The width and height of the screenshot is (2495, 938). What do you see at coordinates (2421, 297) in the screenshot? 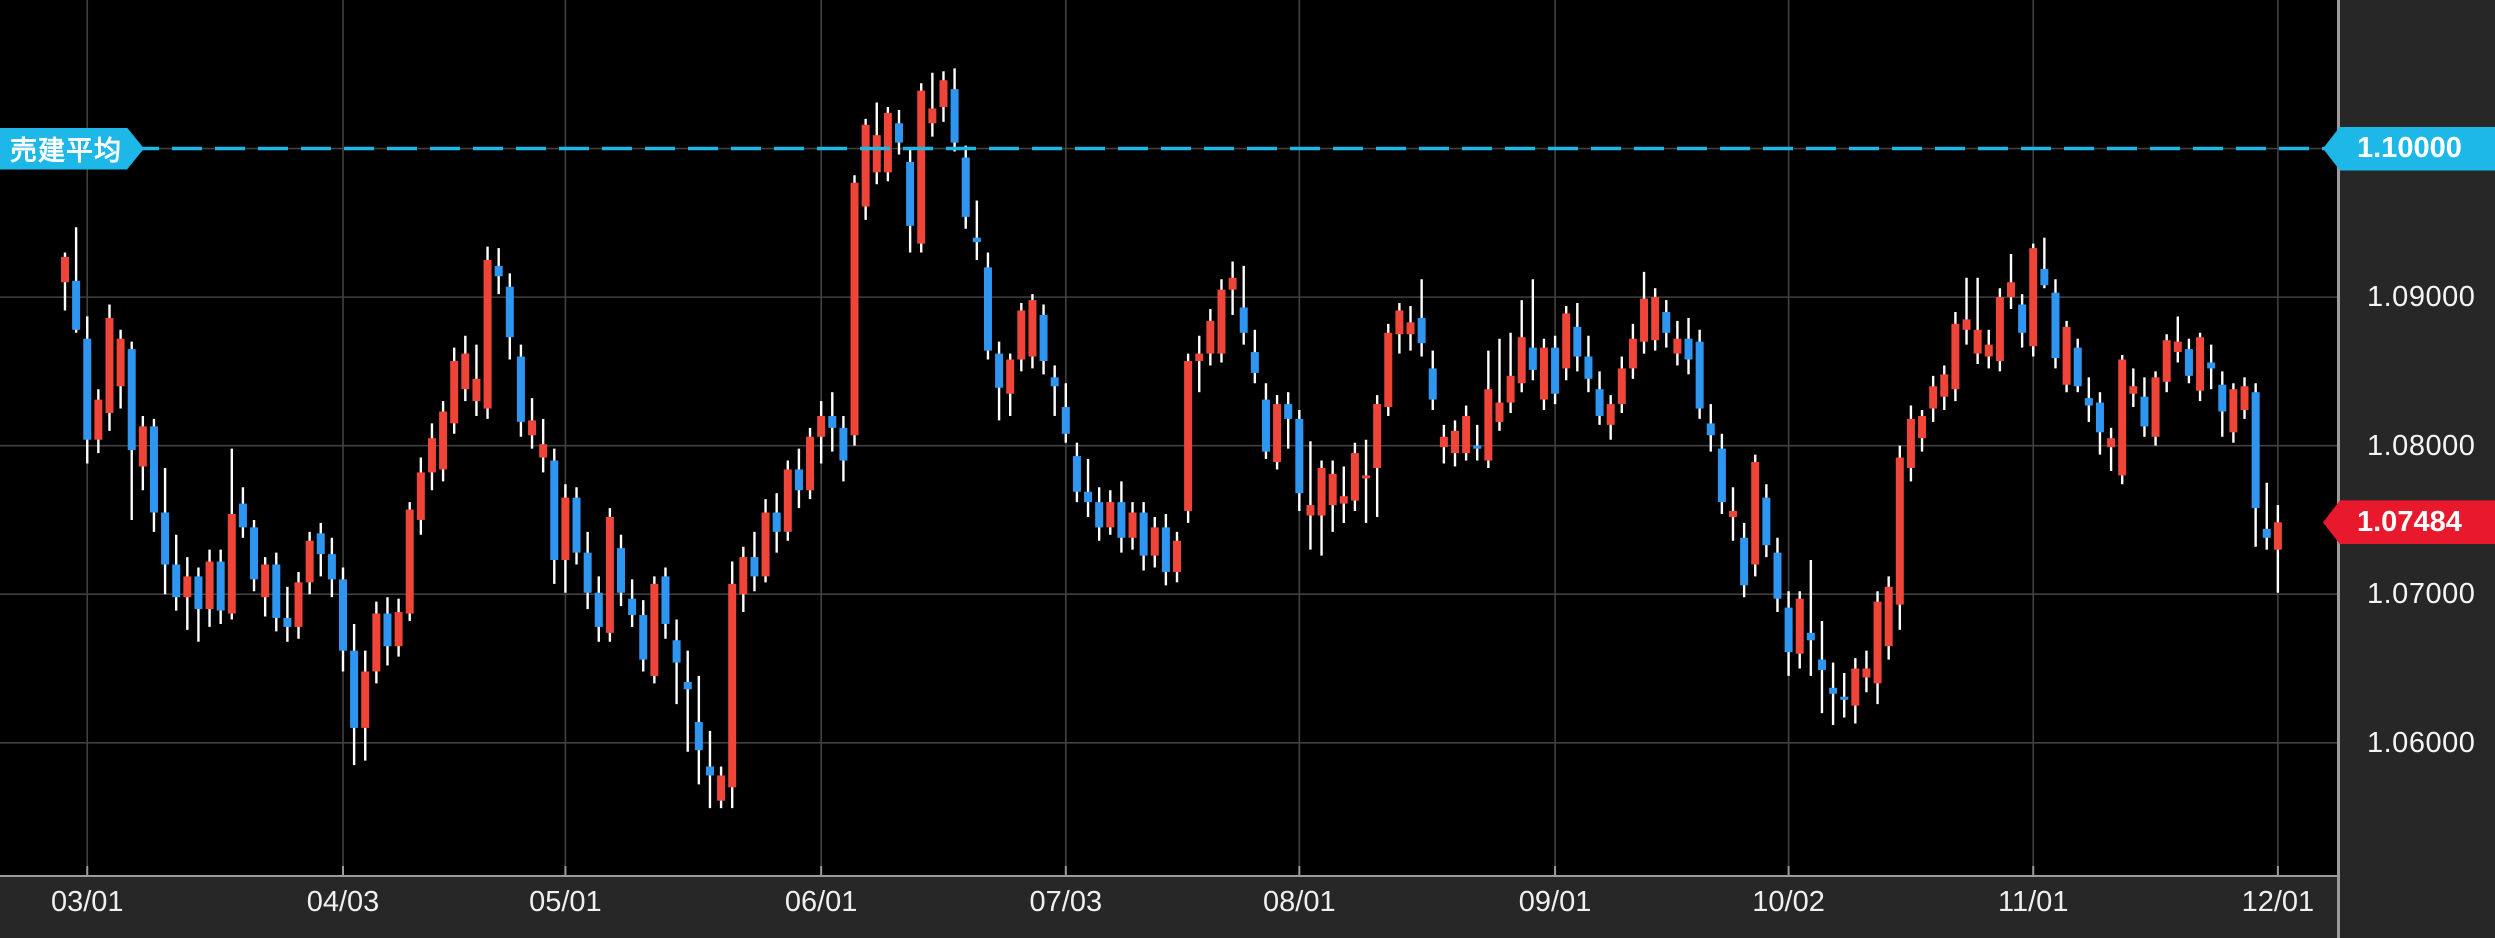
I see `price-axis-tick: 1.09000` at bounding box center [2421, 297].